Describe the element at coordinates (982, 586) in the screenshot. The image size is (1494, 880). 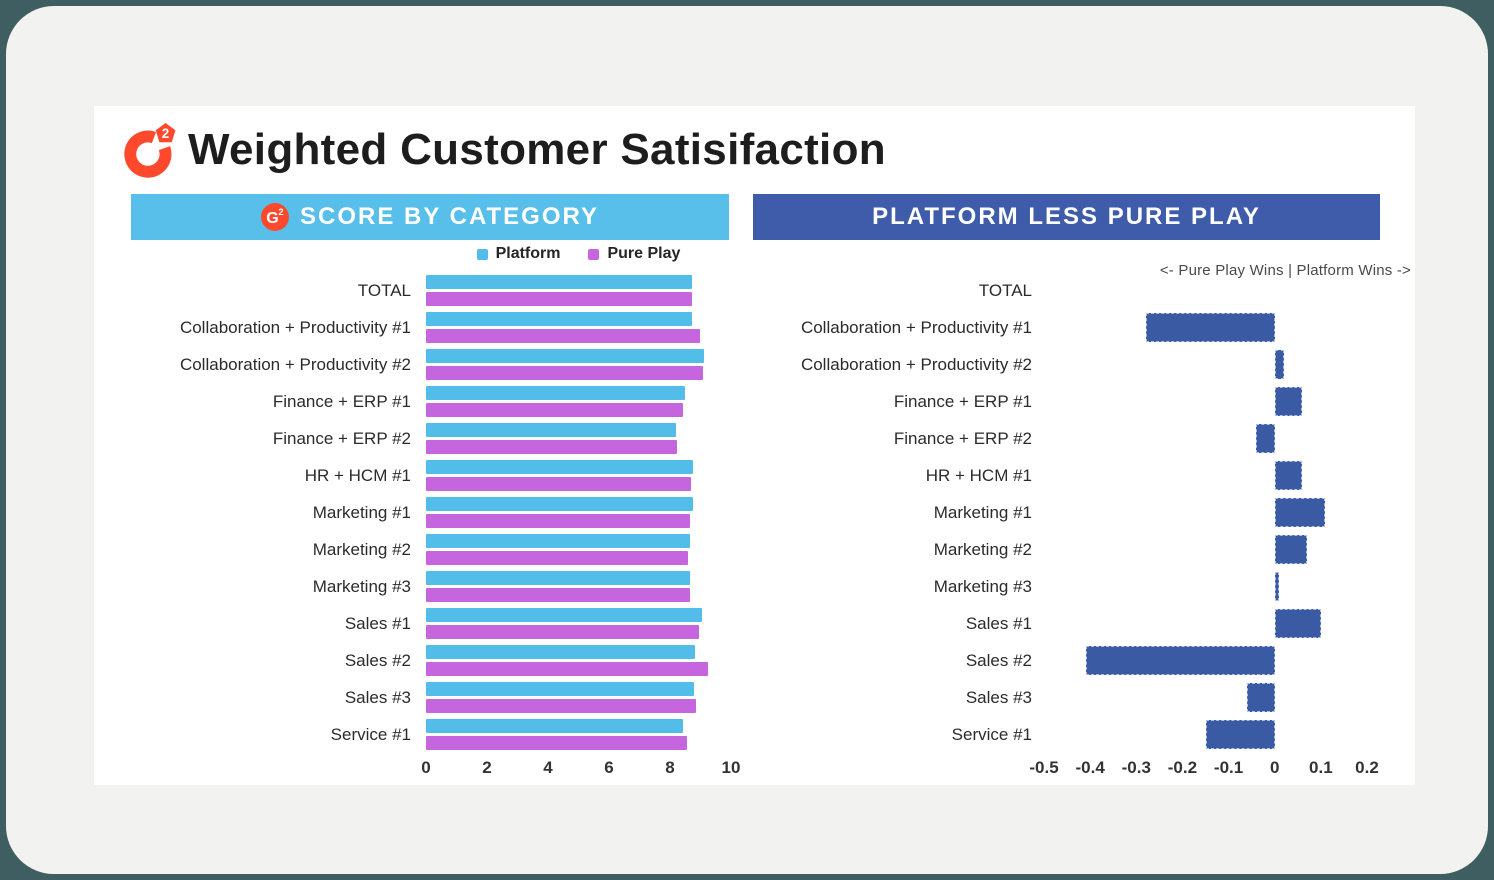
I see `category-label: Marketing #3` at that location.